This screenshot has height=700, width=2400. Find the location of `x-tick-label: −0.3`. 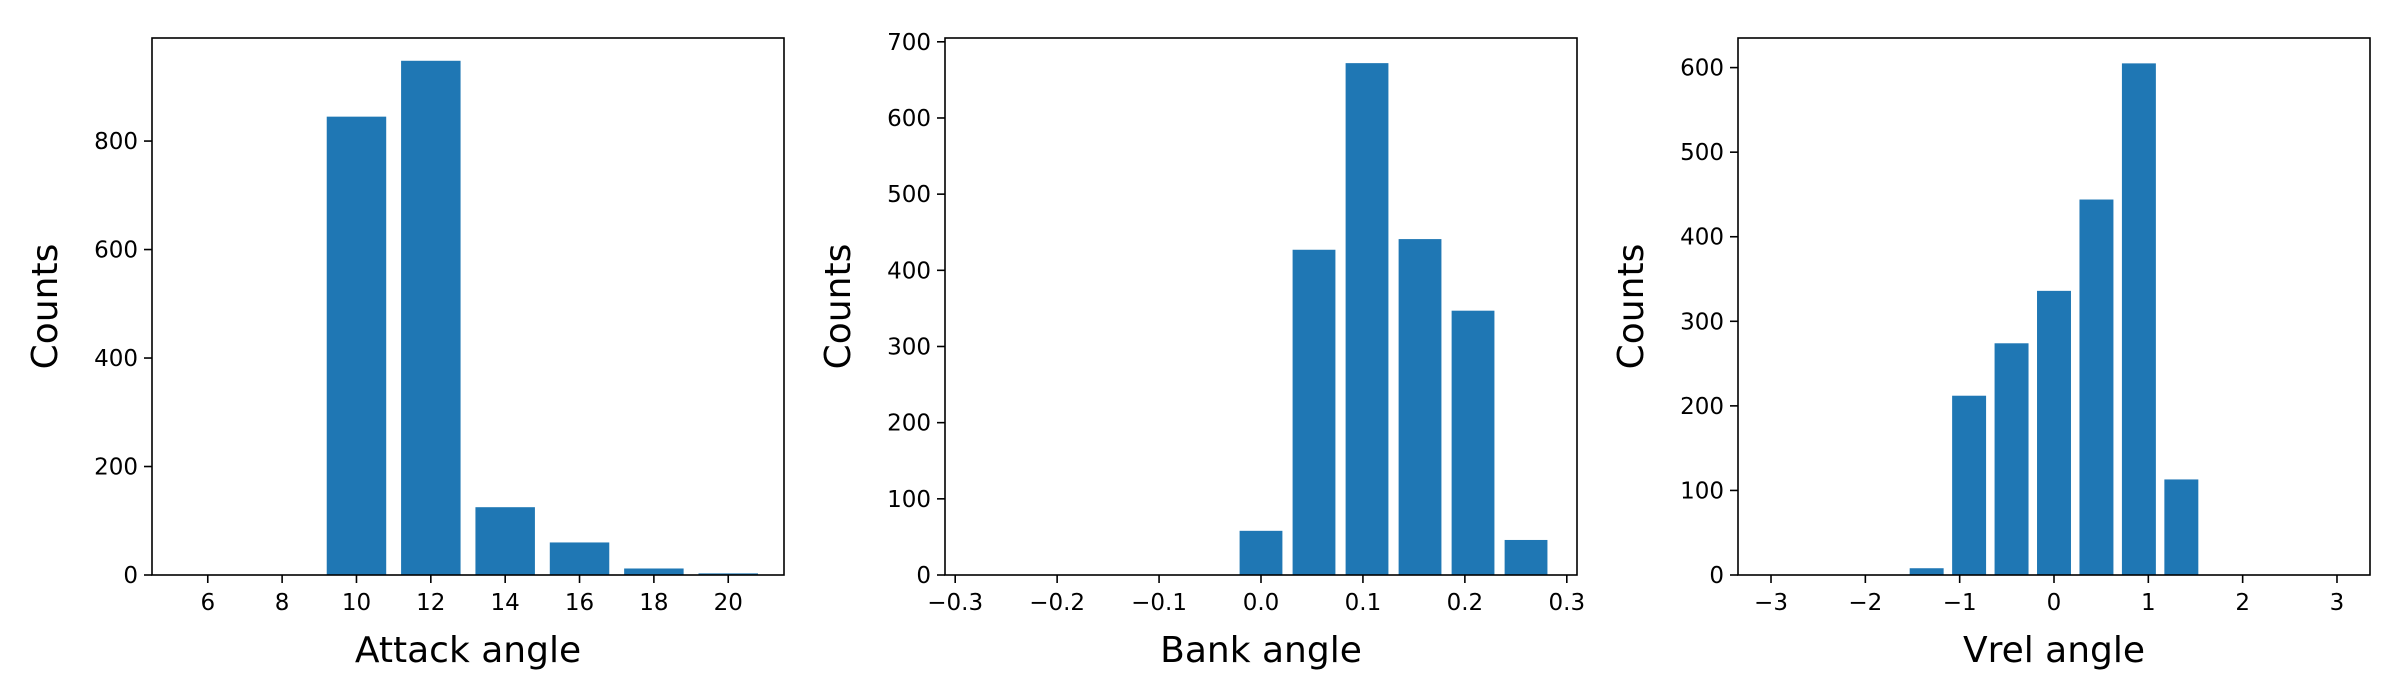

x-tick-label: −0.3 is located at coordinates (955, 603).